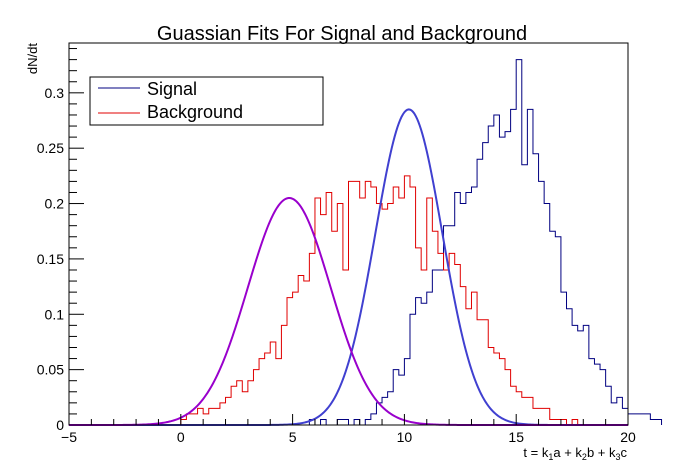  Describe the element at coordinates (50, 148) in the screenshot. I see `y-tick-label: 0.25` at that location.